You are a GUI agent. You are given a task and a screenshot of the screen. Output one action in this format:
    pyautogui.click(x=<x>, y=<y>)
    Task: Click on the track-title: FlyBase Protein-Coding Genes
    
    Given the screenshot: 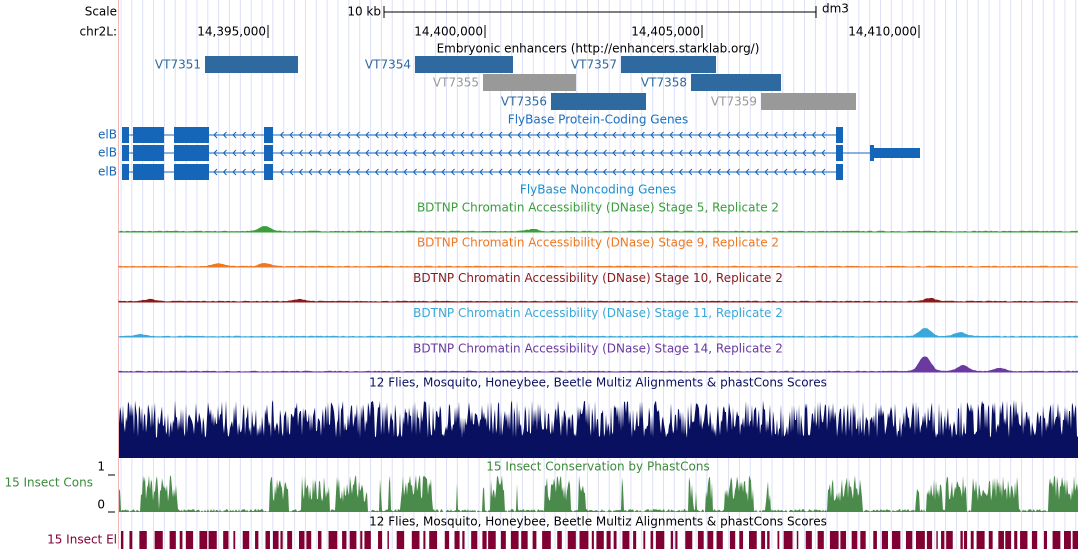 What is the action you would take?
    pyautogui.click(x=598, y=120)
    